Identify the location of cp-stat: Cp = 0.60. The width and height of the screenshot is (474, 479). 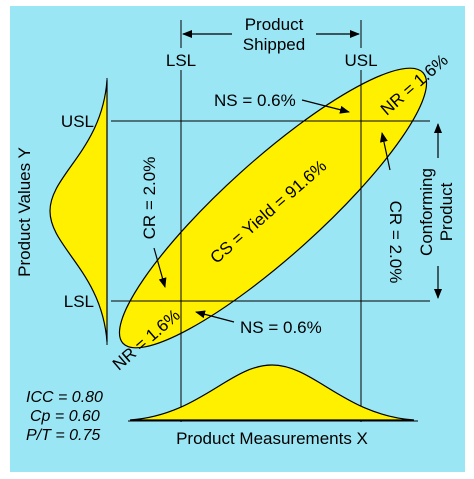
(65, 416).